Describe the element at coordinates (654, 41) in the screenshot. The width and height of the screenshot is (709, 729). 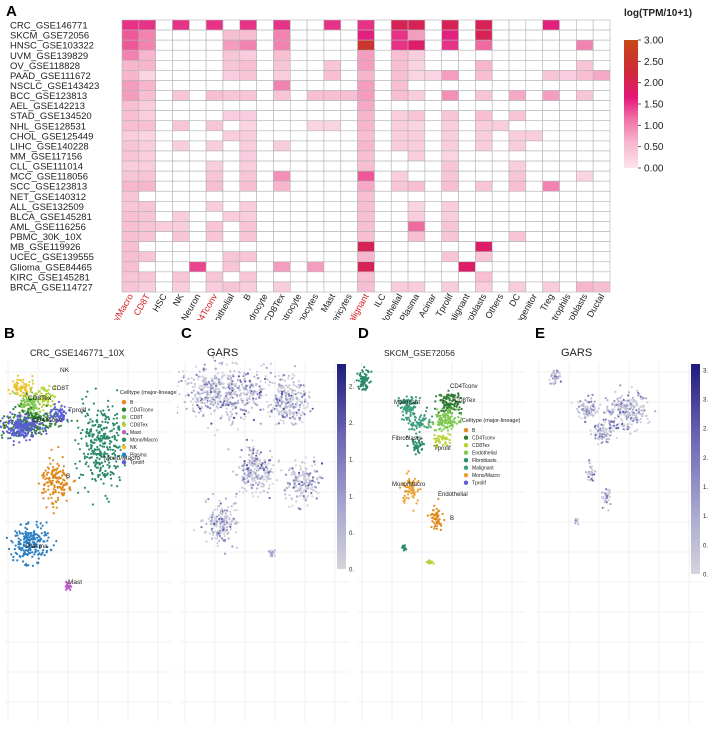
I see `legend-tick-label: 3.00` at that location.